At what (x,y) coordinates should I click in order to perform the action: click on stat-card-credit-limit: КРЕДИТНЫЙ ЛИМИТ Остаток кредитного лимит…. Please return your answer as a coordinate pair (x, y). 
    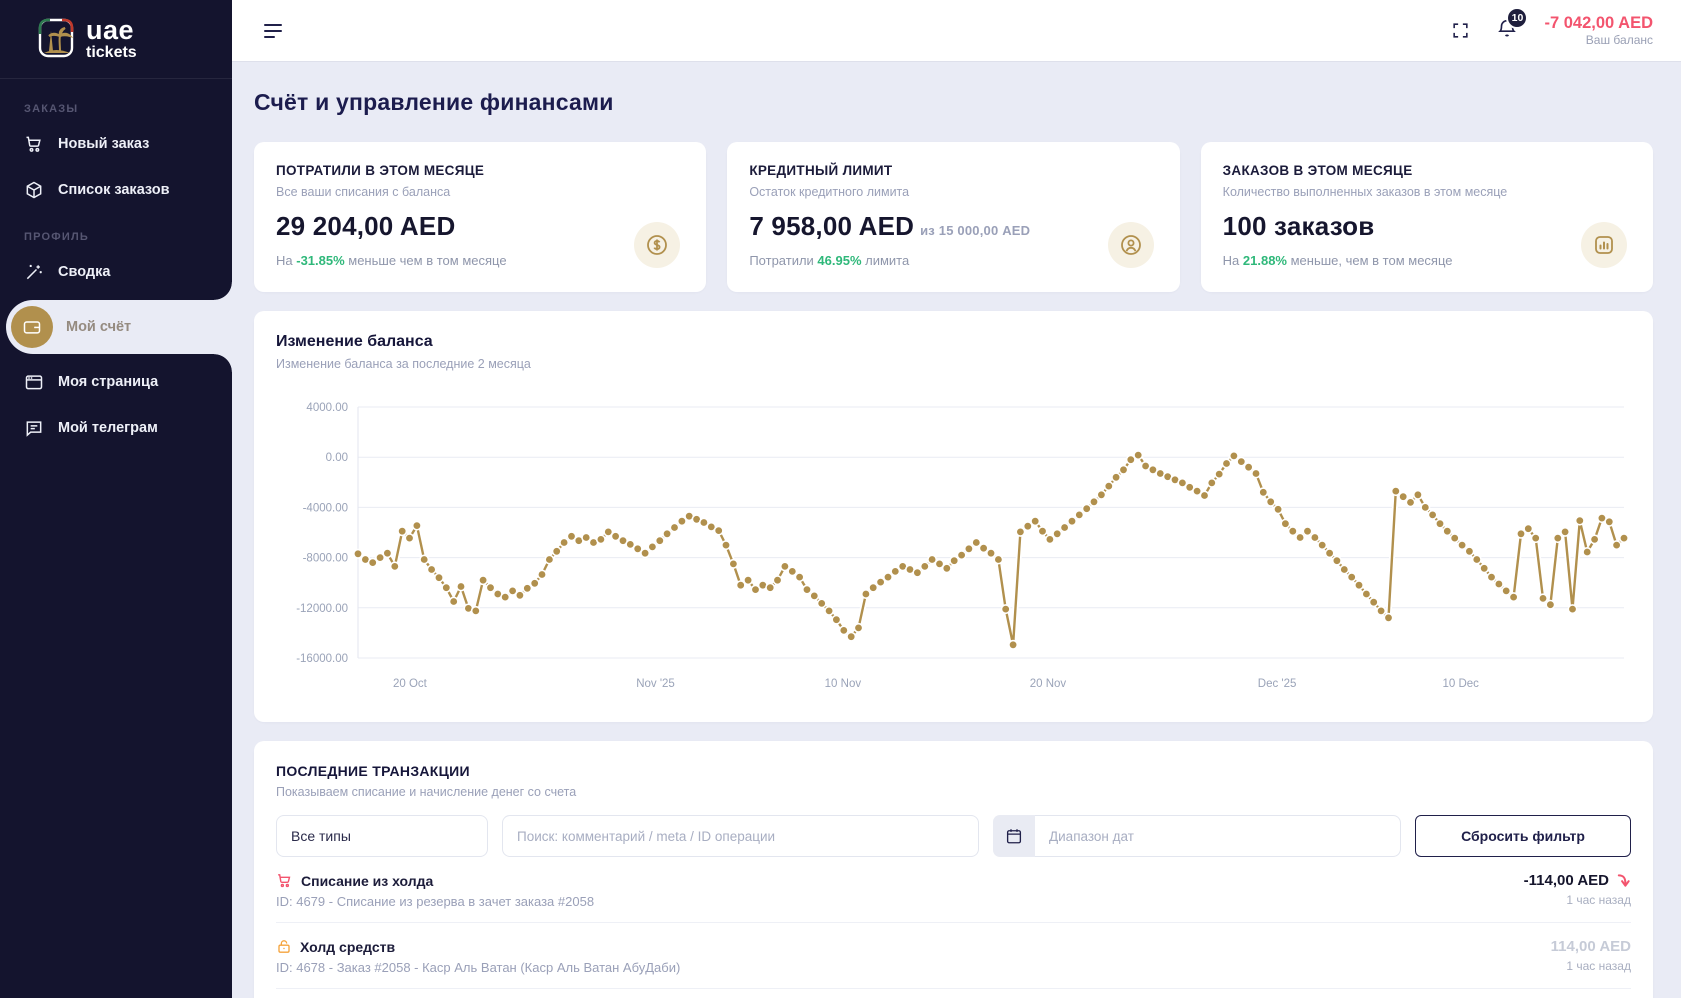
    Looking at the image, I should click on (953, 217).